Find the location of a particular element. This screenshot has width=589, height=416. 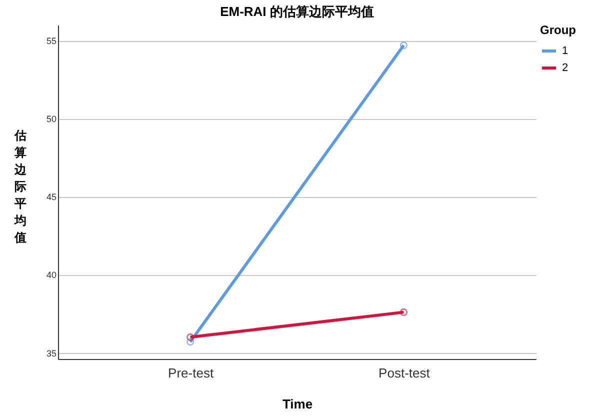

x-tick-label: Pre-test is located at coordinates (191, 373).